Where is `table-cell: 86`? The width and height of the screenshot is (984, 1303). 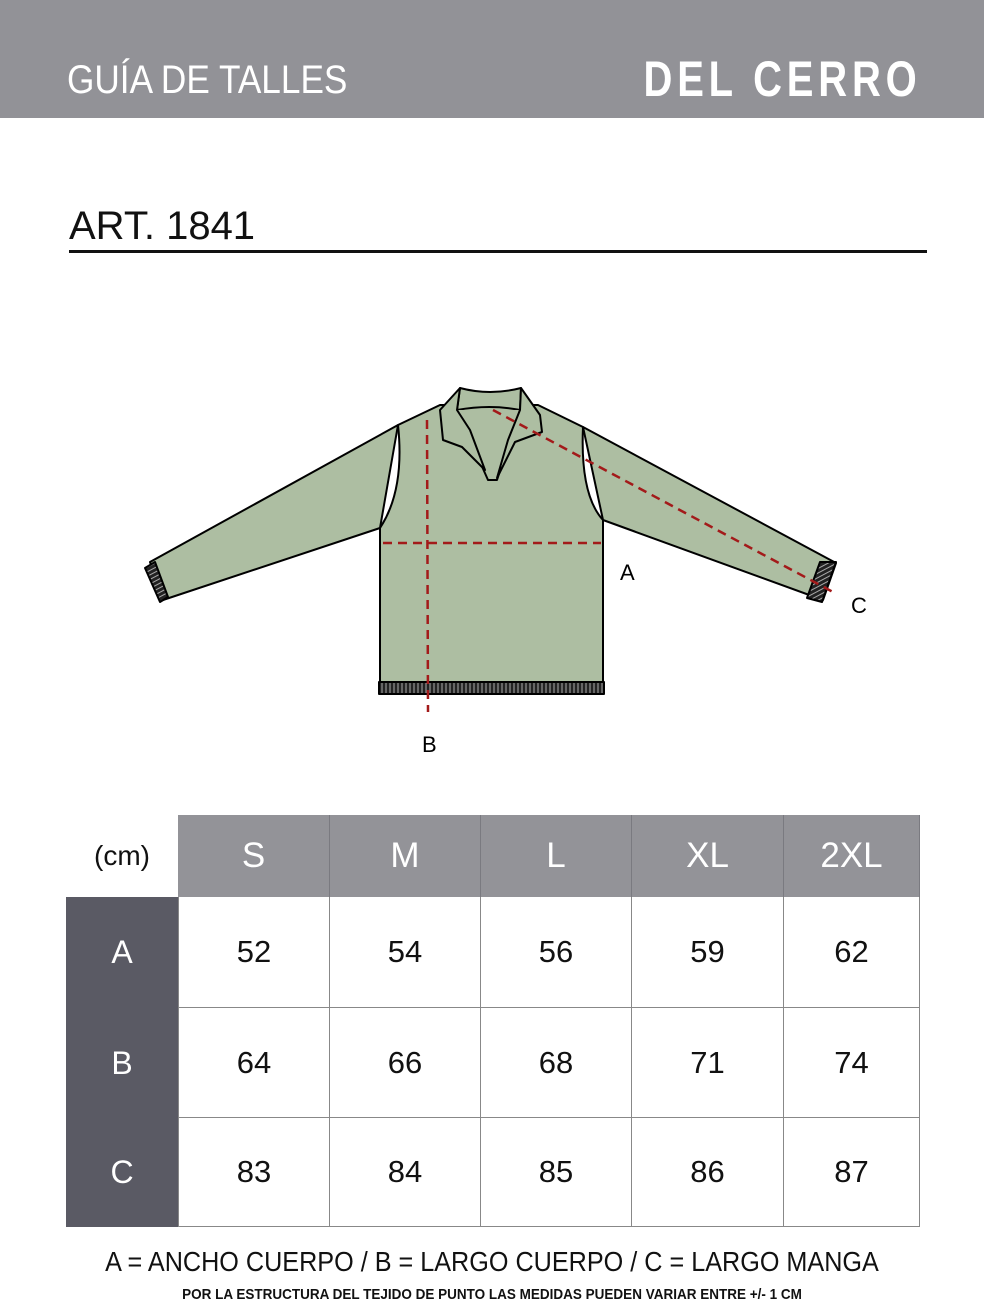 table-cell: 86 is located at coordinates (708, 1172).